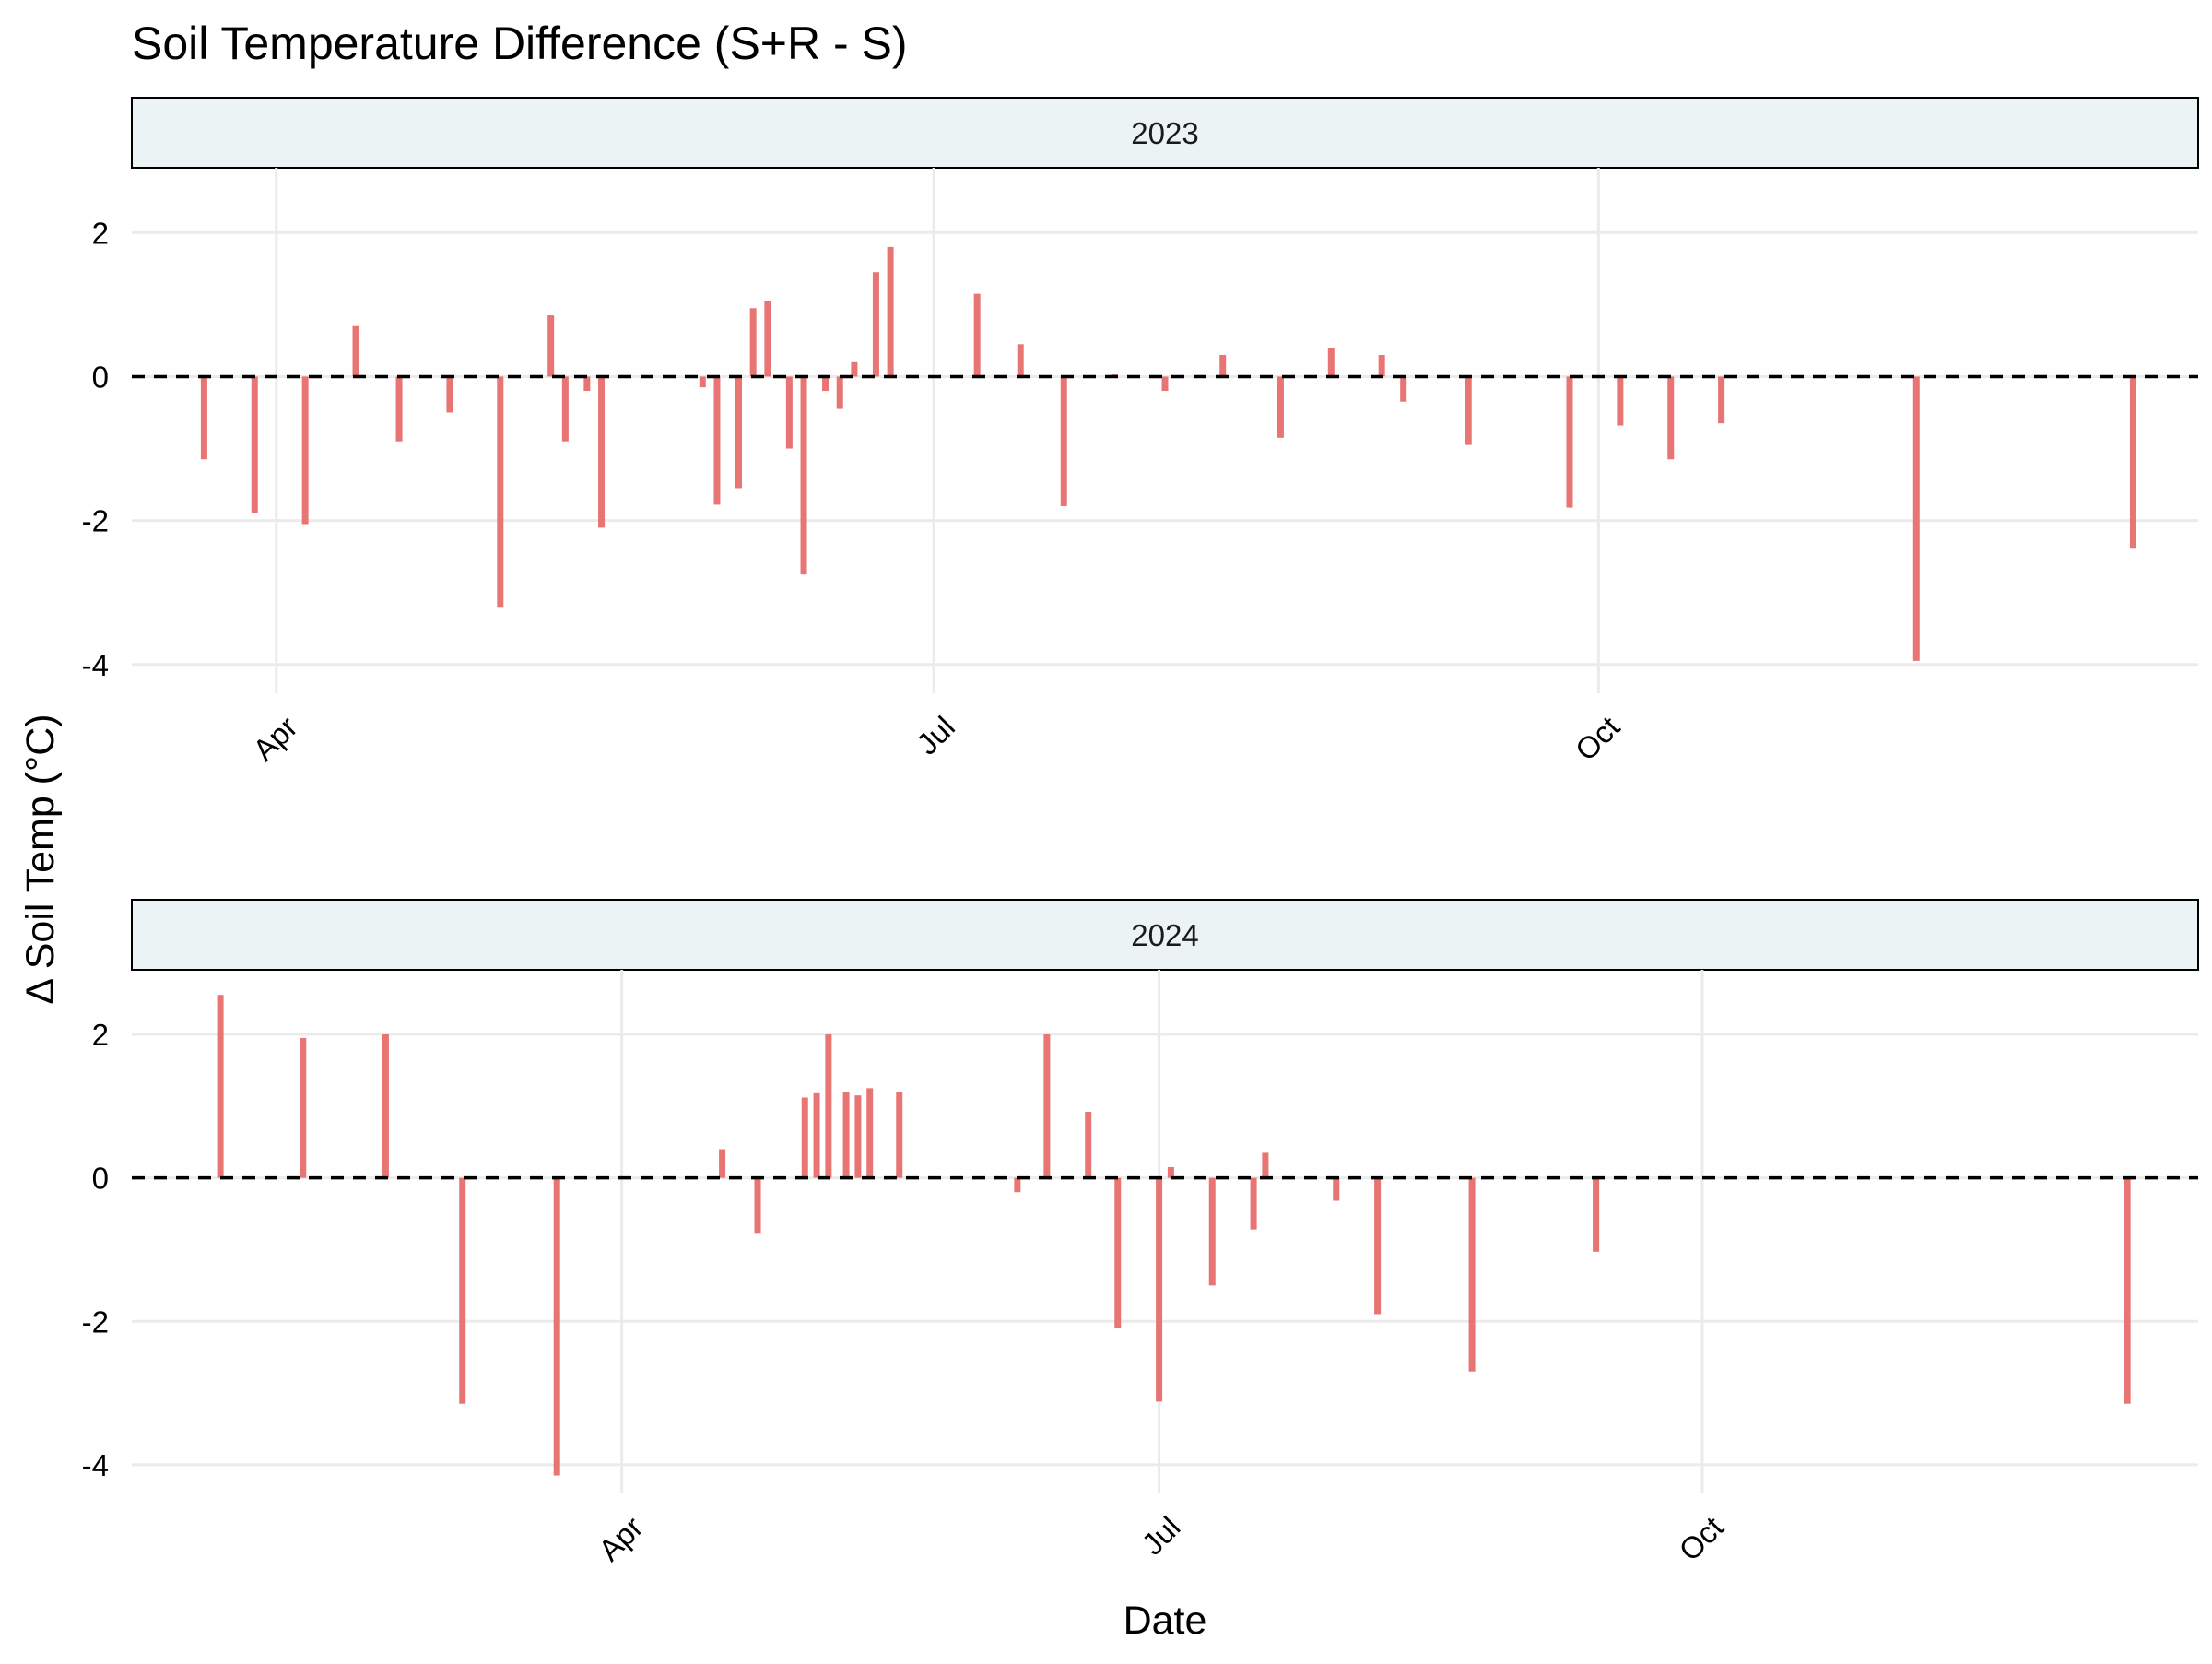 Image resolution: width=2212 pixels, height=1664 pixels. What do you see at coordinates (1165, 1621) in the screenshot?
I see `x-axis-label: Date` at bounding box center [1165, 1621].